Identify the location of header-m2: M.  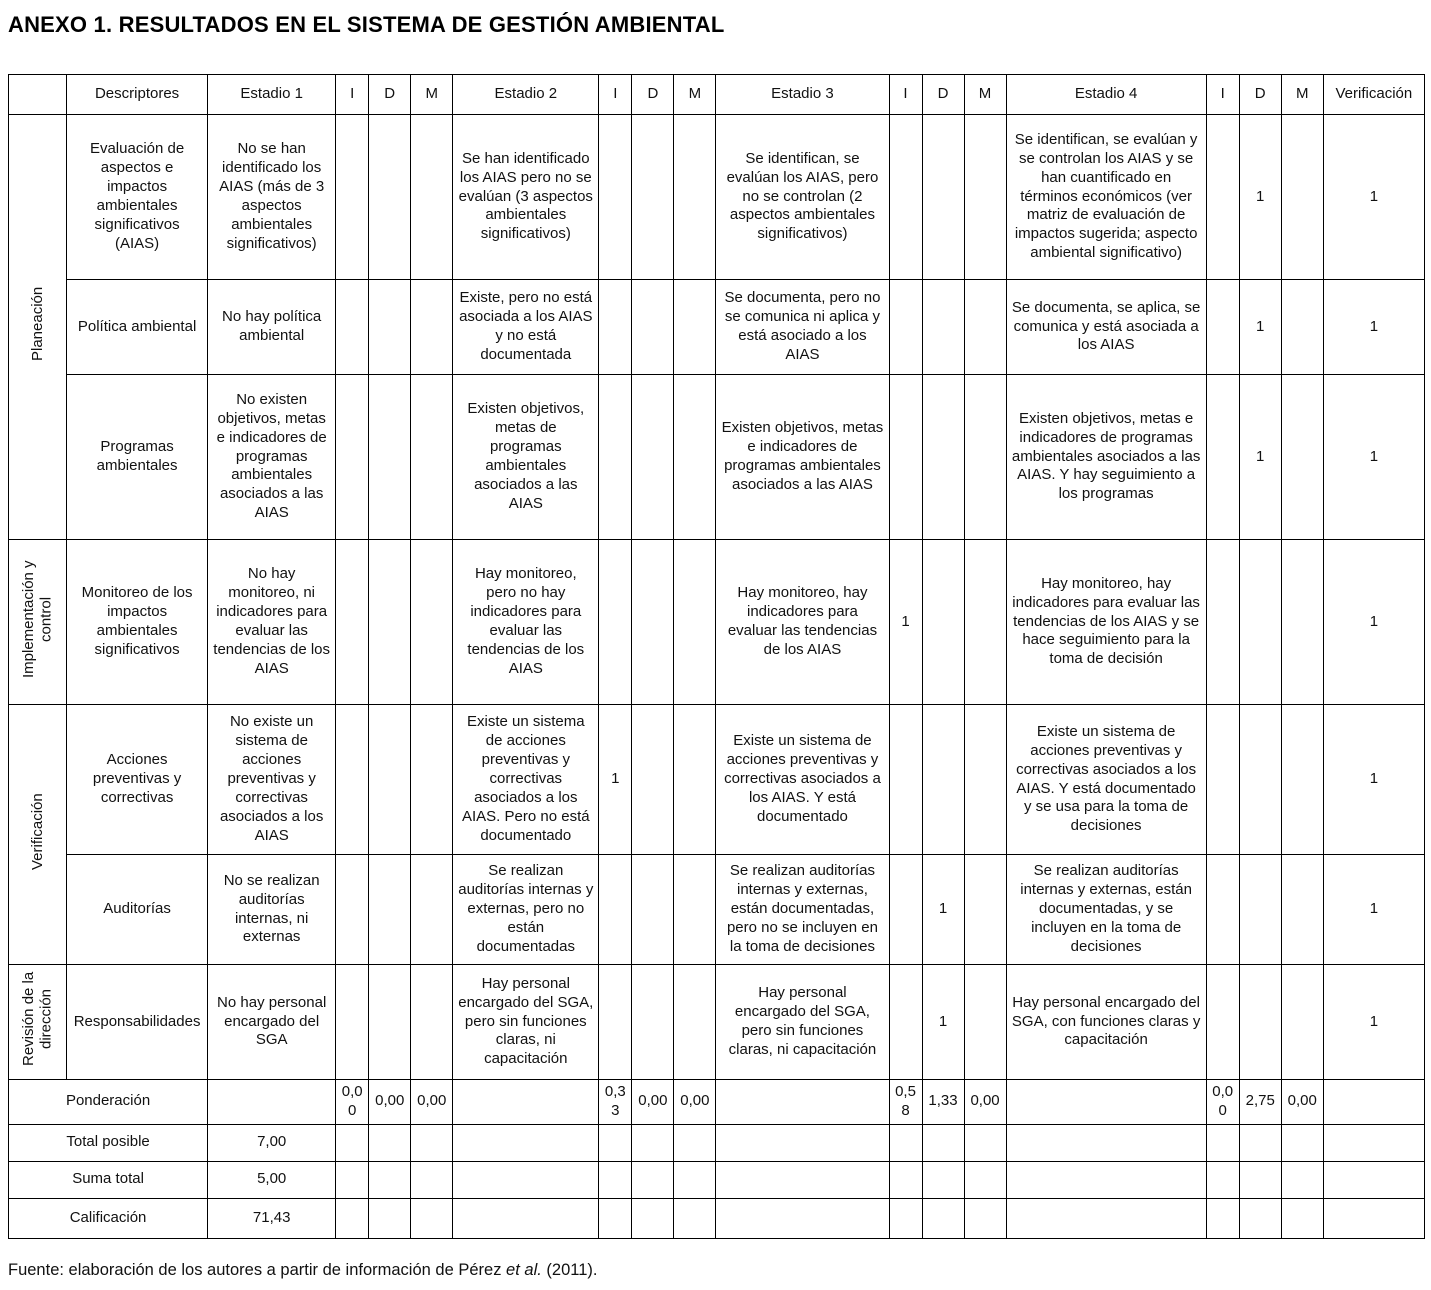
(695, 94).